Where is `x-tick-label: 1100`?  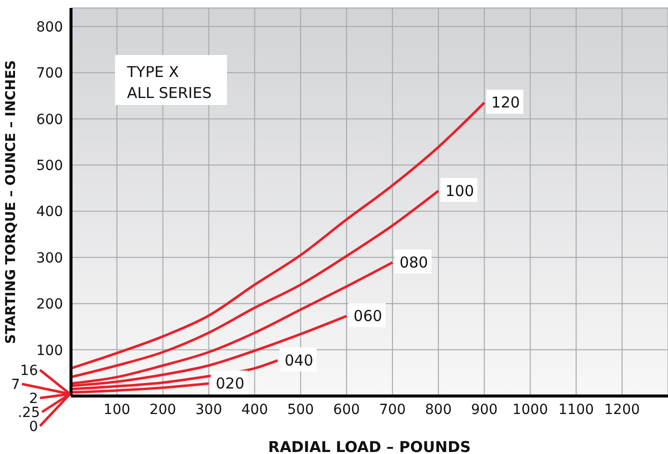 x-tick-label: 1100 is located at coordinates (576, 410).